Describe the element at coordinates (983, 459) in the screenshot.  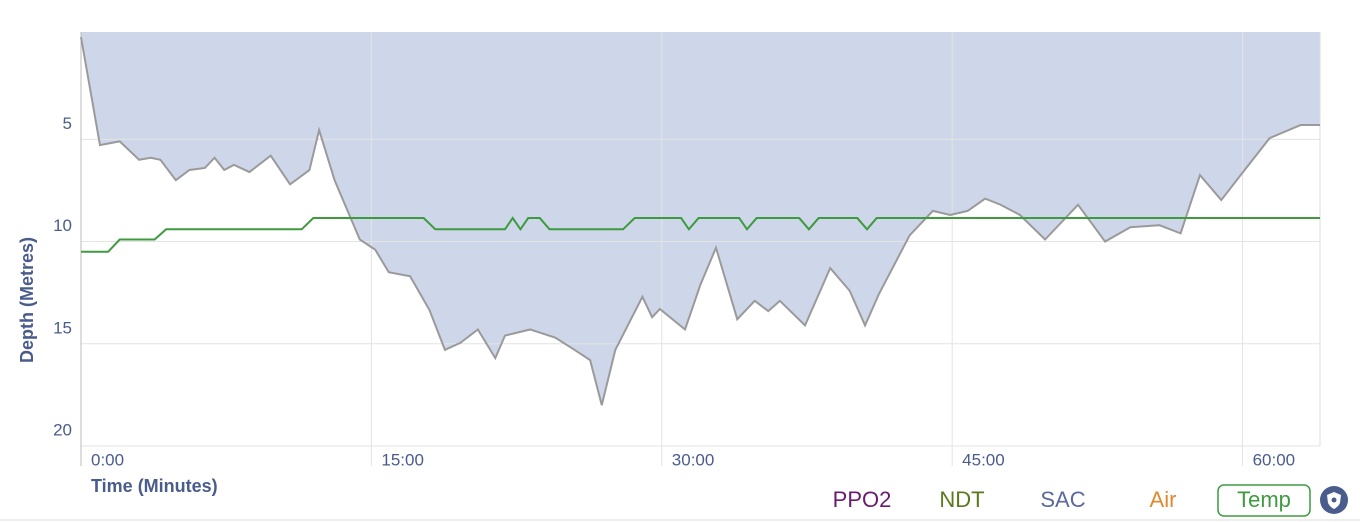
I see `x-tick-label: 45:00` at that location.